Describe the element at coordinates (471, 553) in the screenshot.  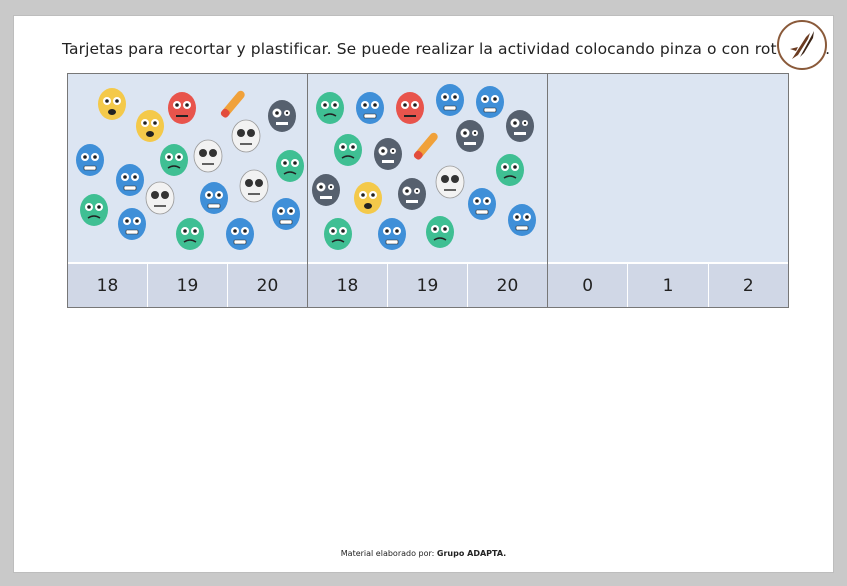
I see `footer-author: Grupo ADAPTA.` at that location.